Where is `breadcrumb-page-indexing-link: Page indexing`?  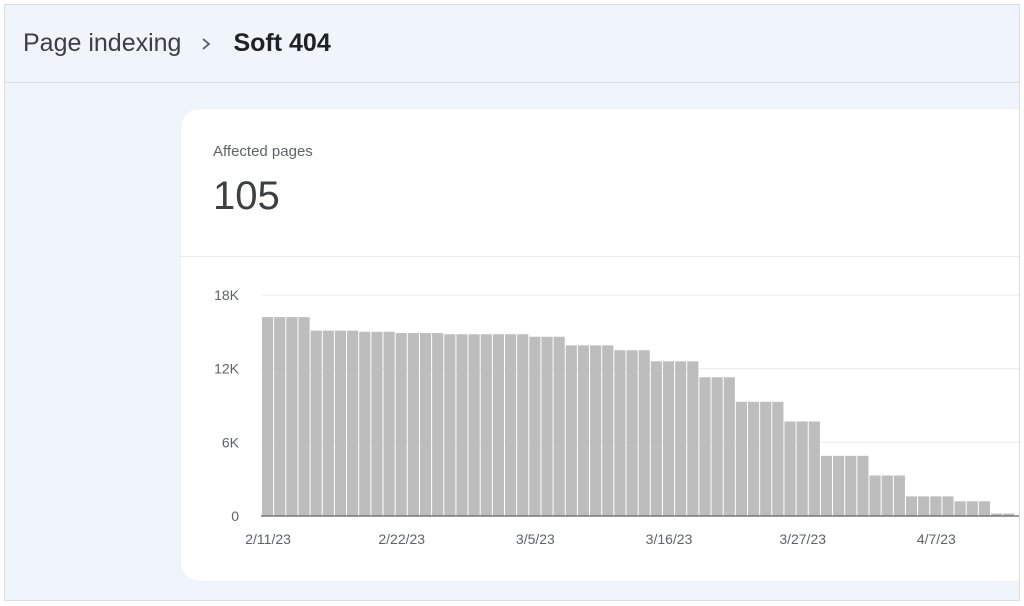 breadcrumb-page-indexing-link: Page indexing is located at coordinates (102, 43).